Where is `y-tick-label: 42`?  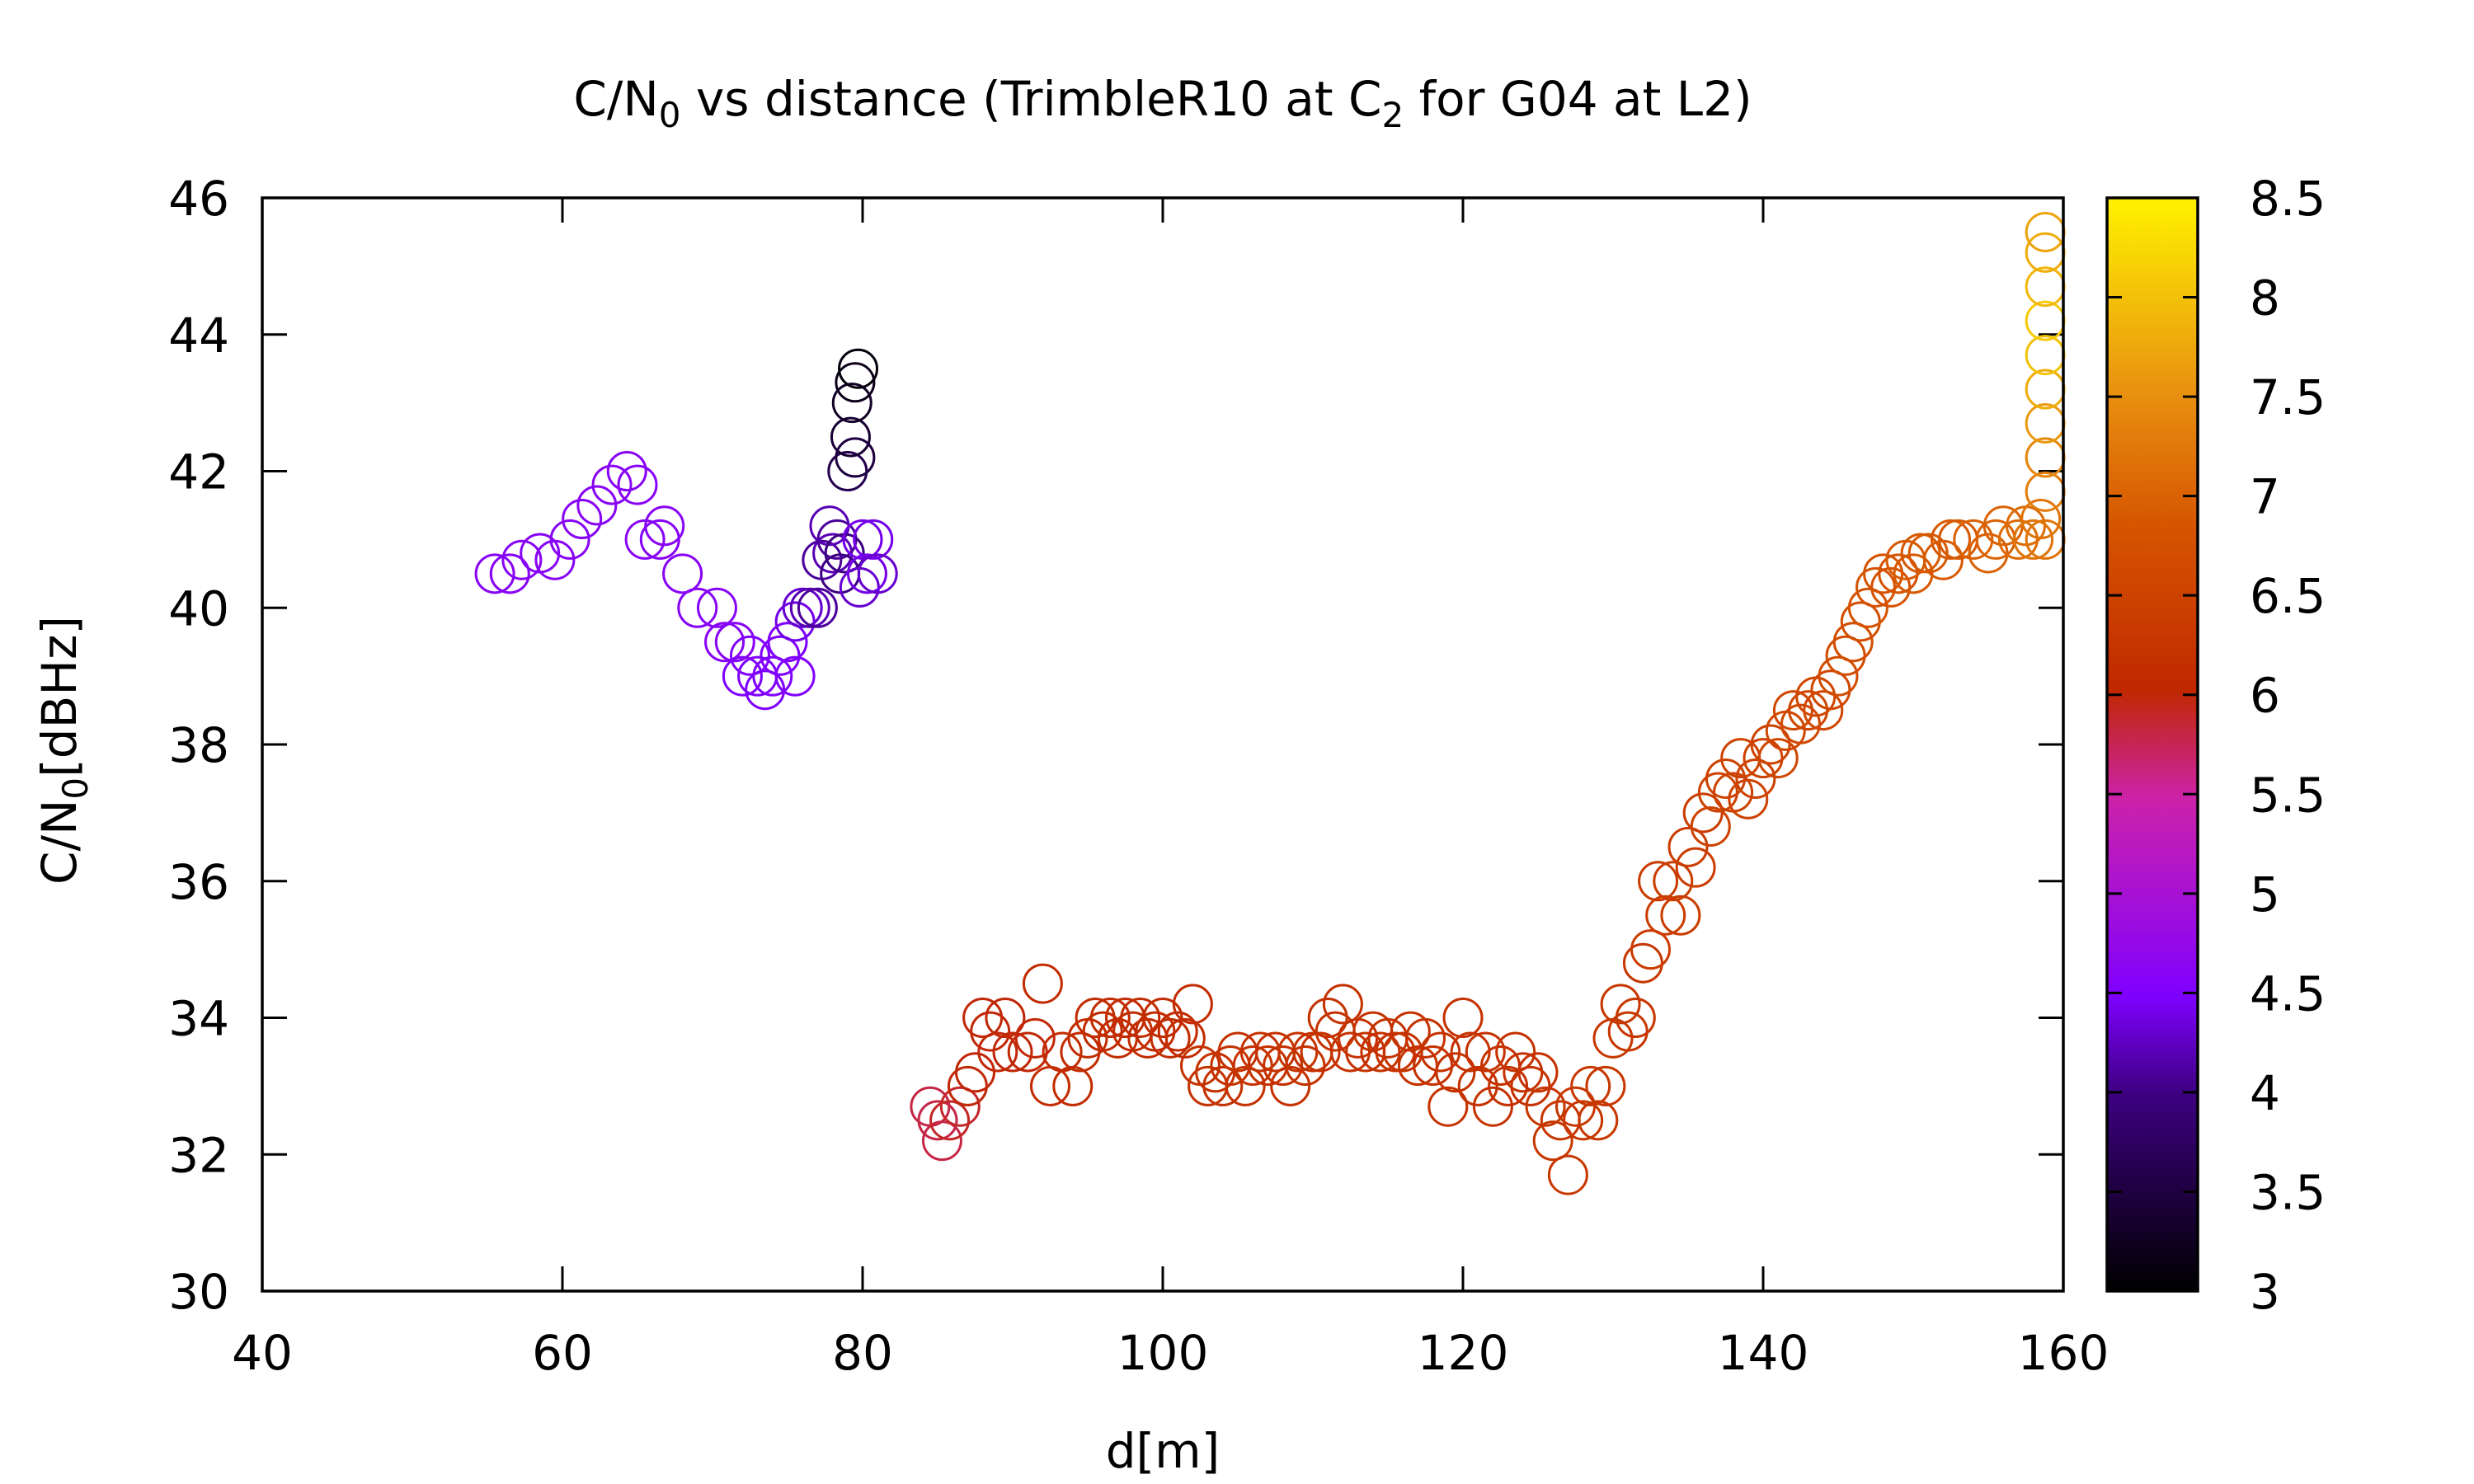
y-tick-label: 42 is located at coordinates (198, 472).